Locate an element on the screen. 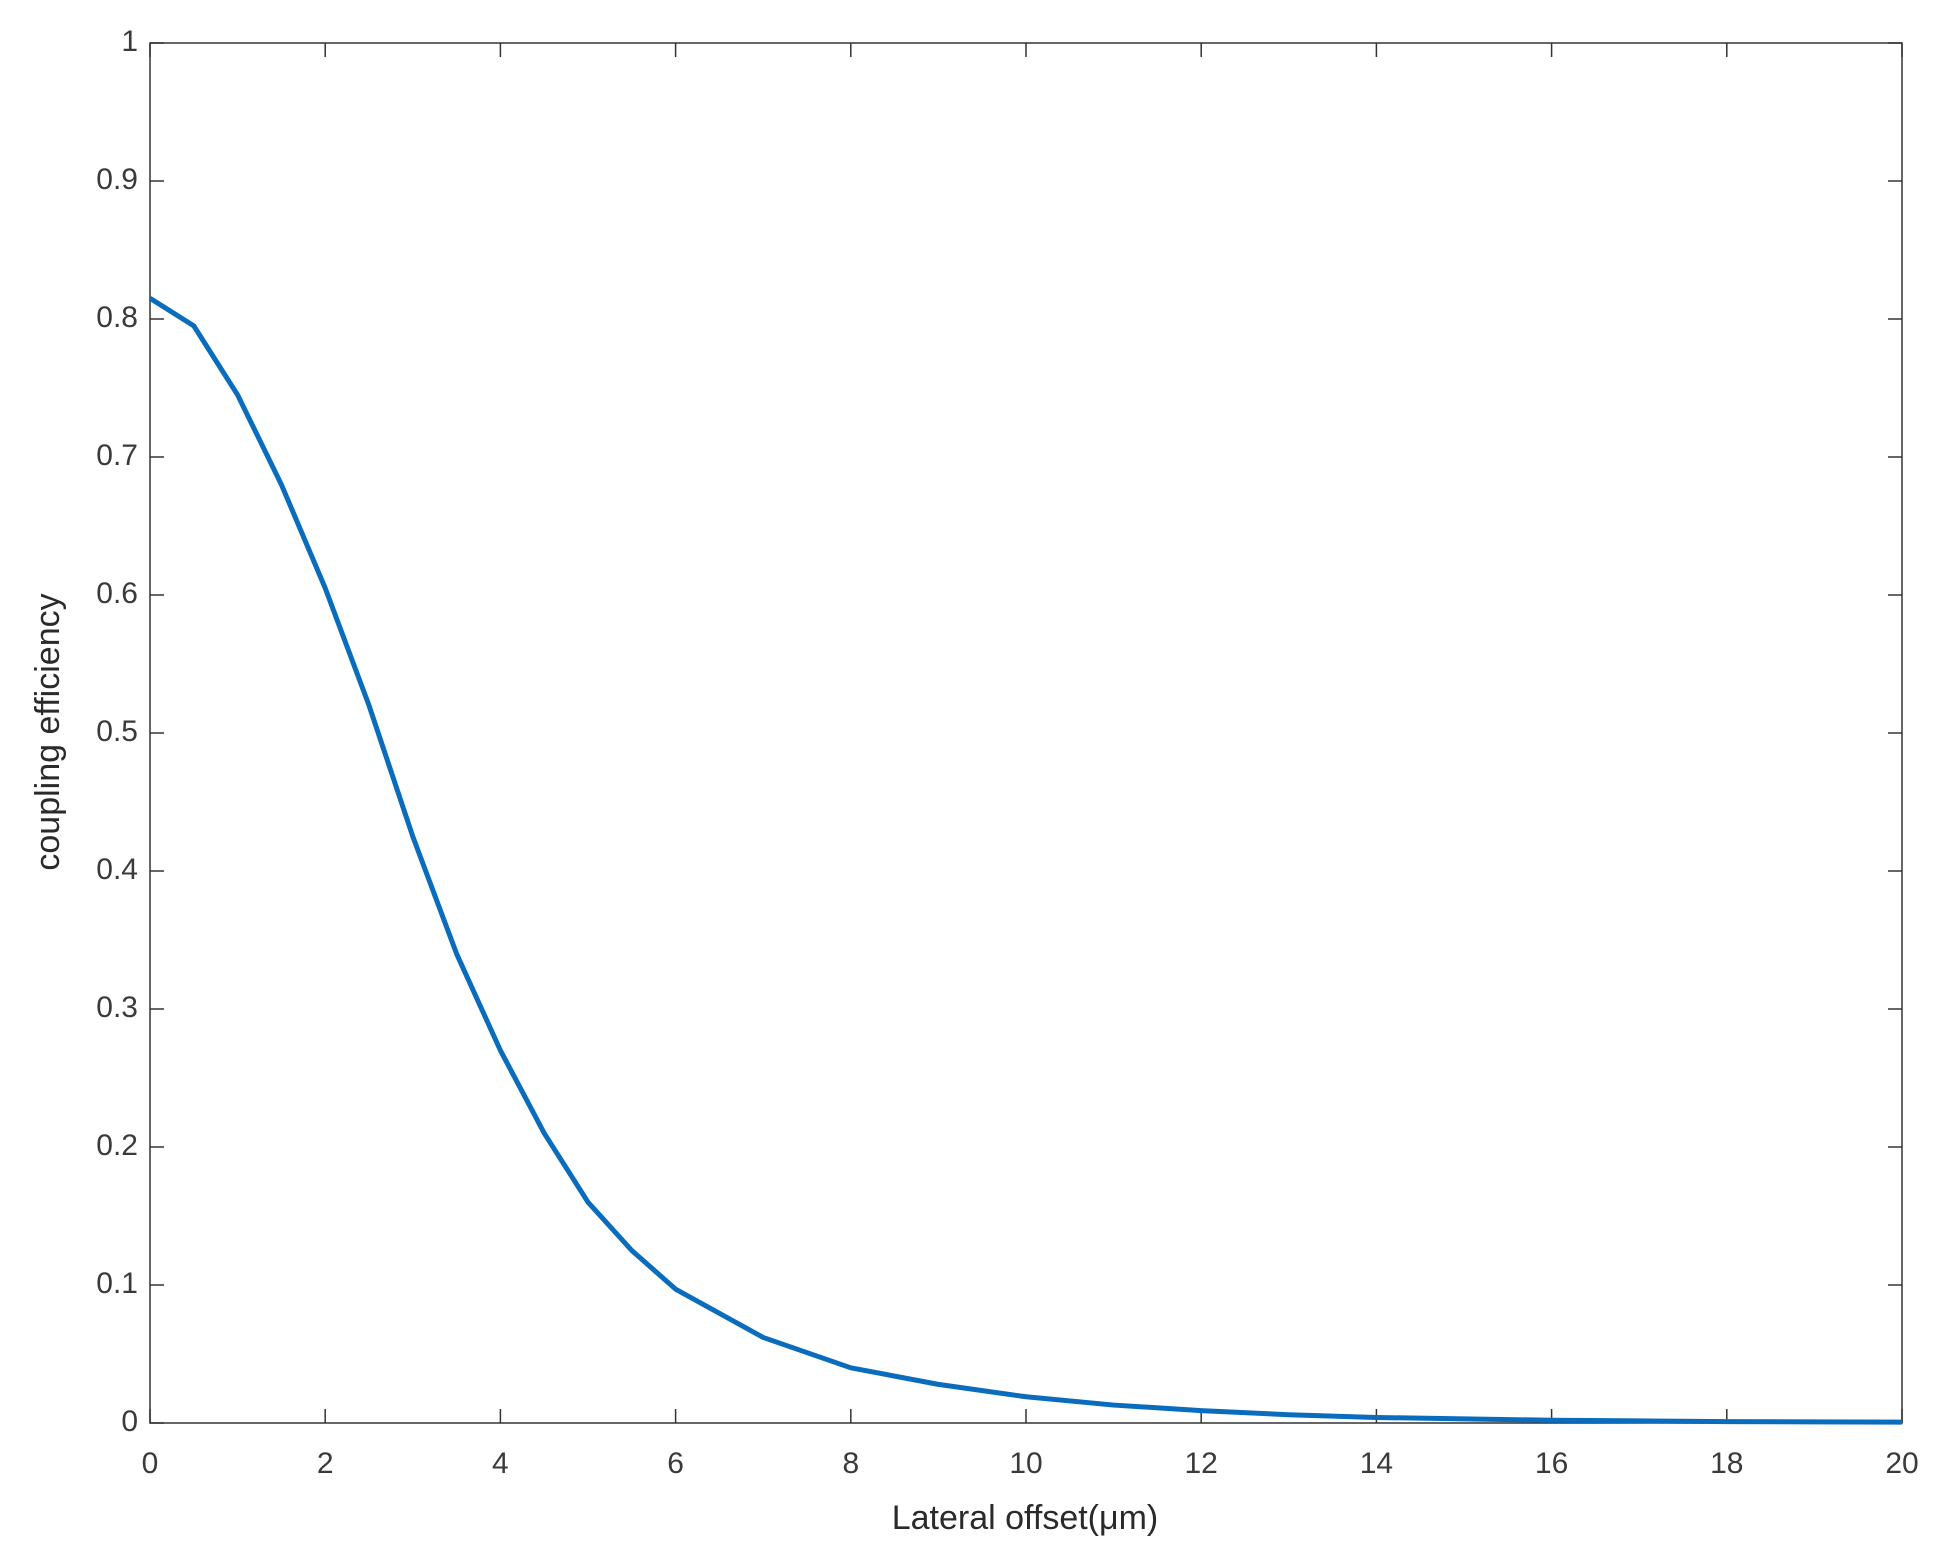  x-axis-label: Lateral offset(μm) is located at coordinates (1025, 1518).